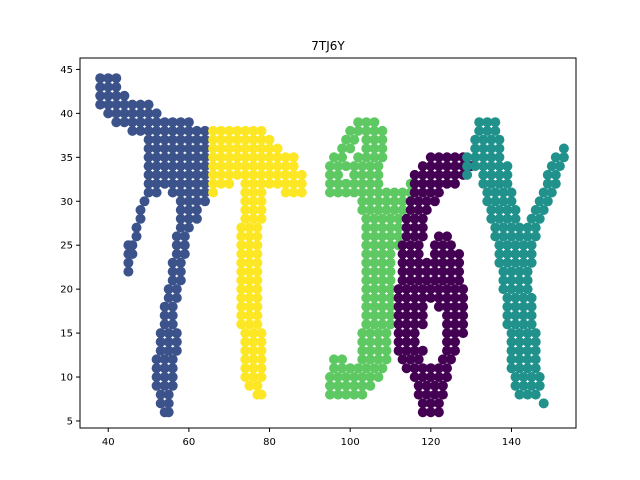  Describe the element at coordinates (70, 421) in the screenshot. I see `y-tick-label: 5` at that location.